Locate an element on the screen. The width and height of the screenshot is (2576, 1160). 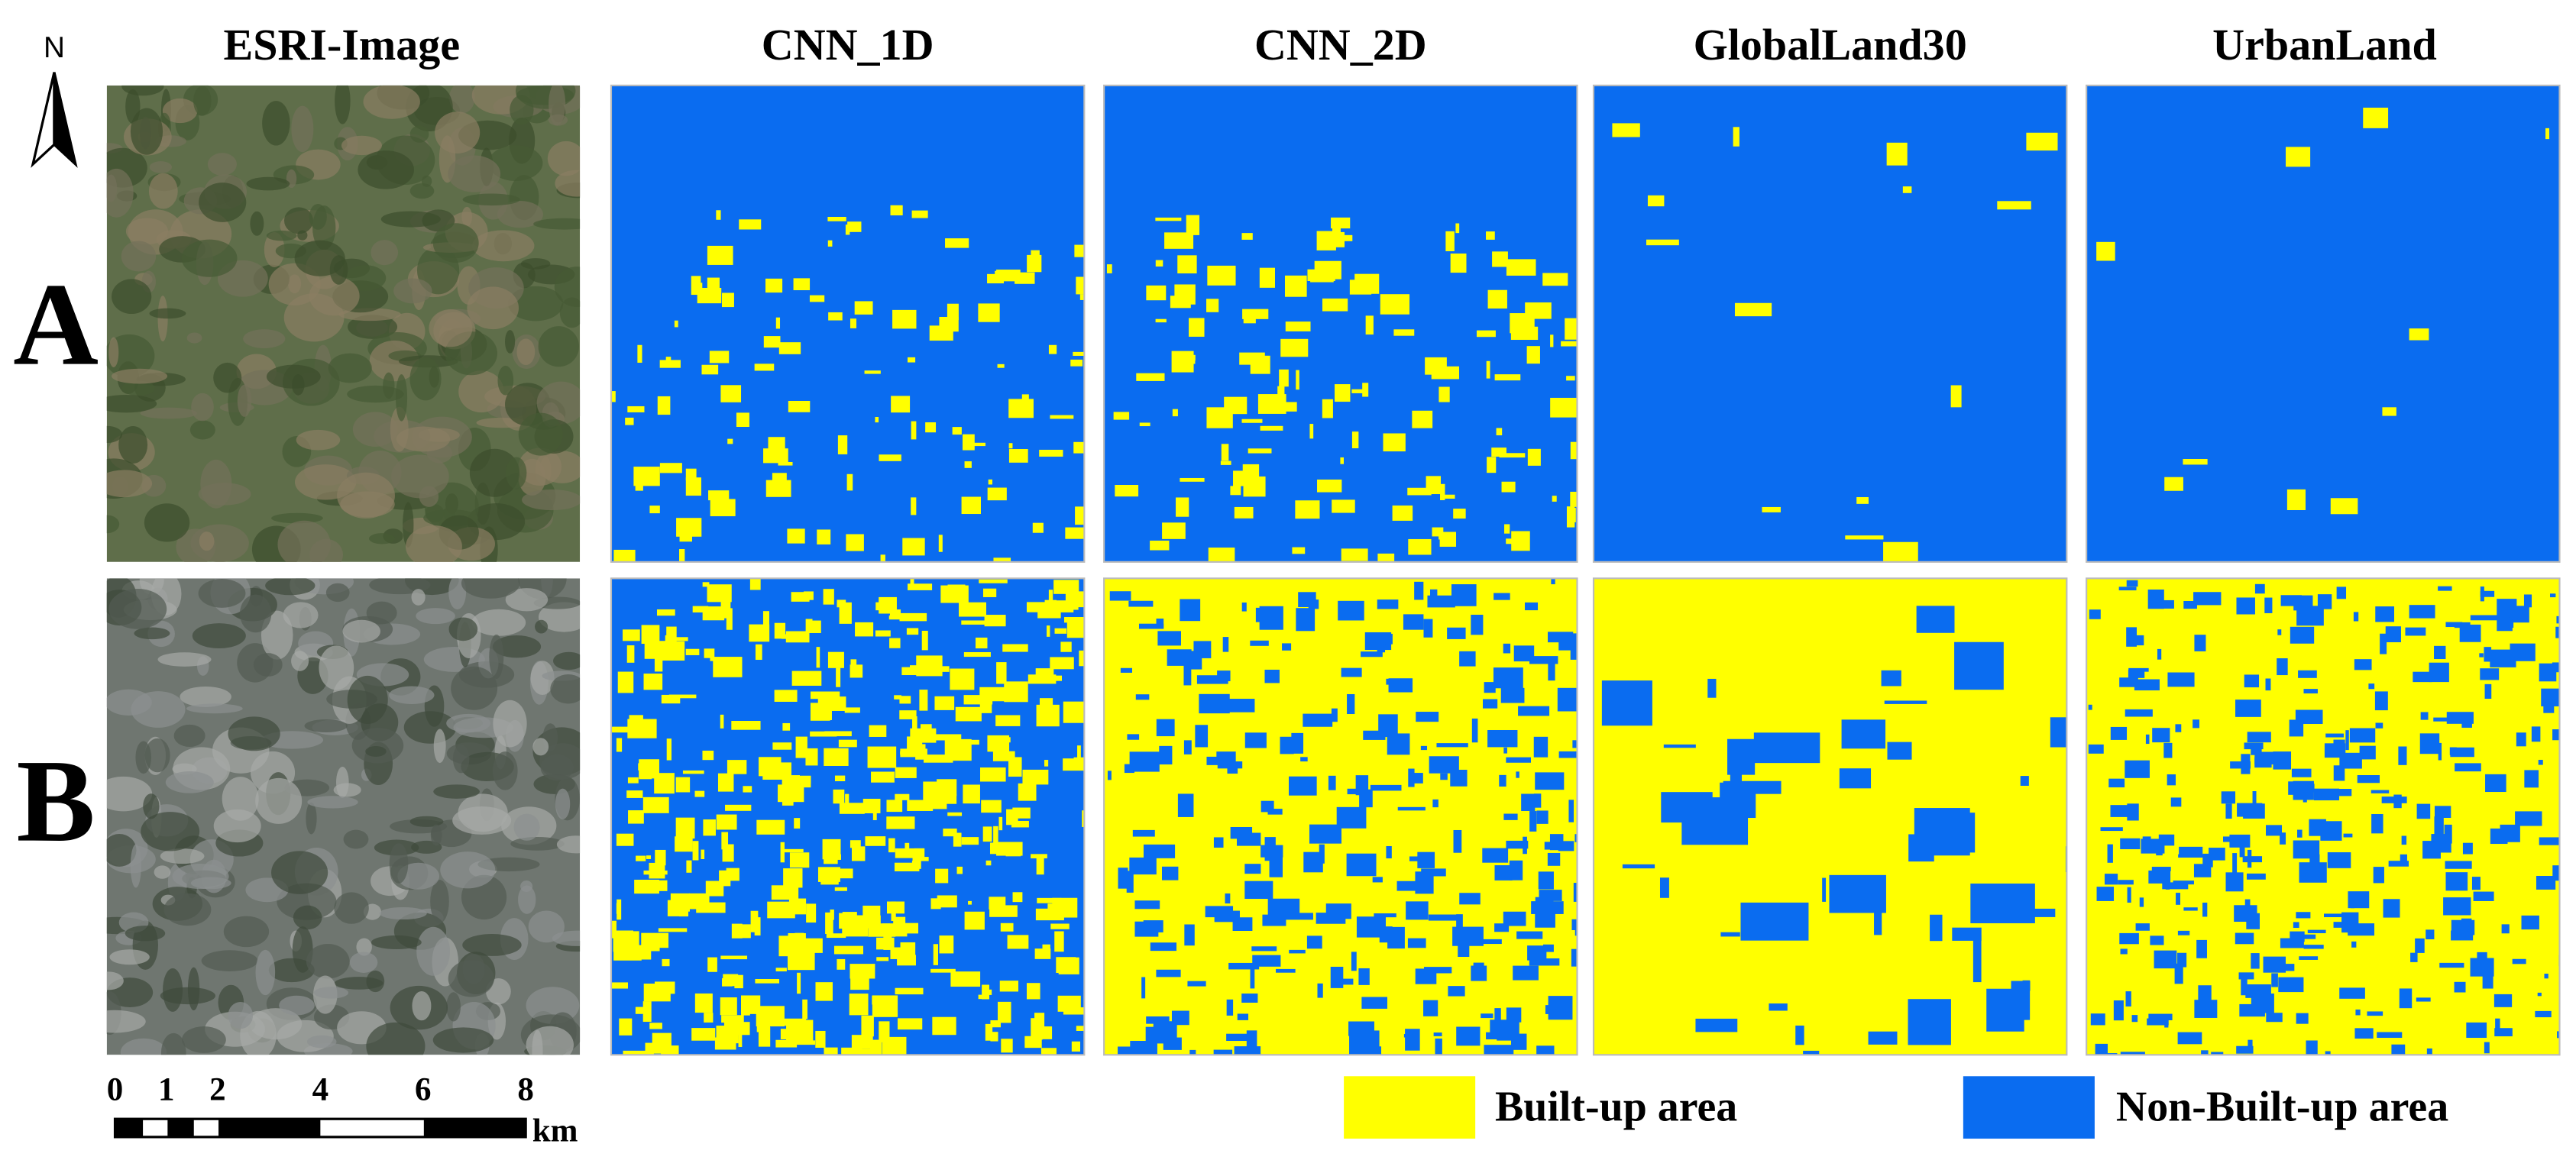
scale-bar is located at coordinates (320, 1128).